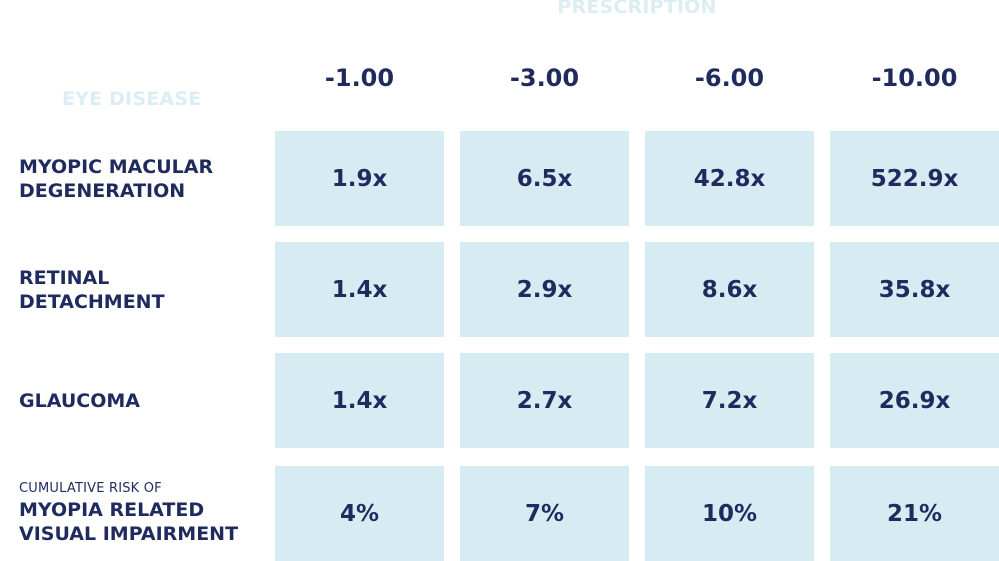 This screenshot has width=999, height=561. What do you see at coordinates (102, 191) in the screenshot?
I see `row-label-line: DEGENERATION` at bounding box center [102, 191].